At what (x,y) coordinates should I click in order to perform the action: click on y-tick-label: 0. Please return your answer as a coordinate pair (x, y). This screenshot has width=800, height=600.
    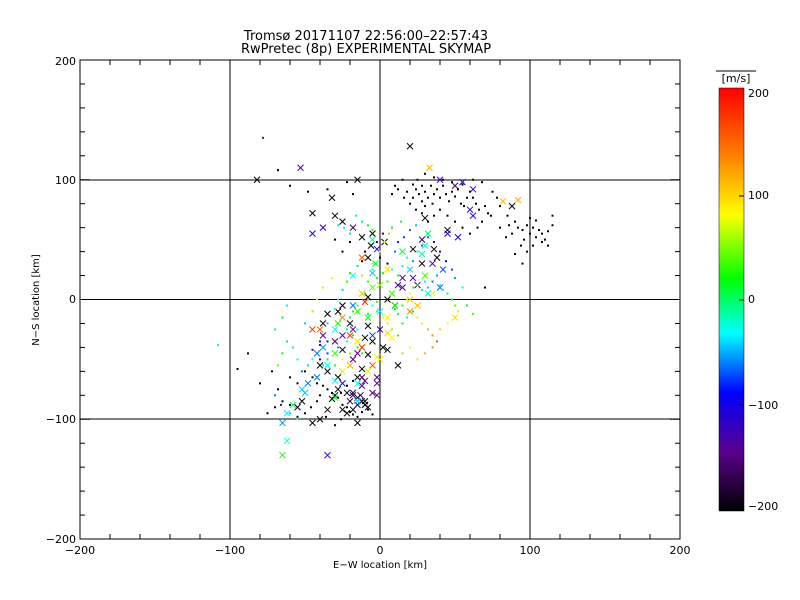
    Looking at the image, I should click on (72, 299).